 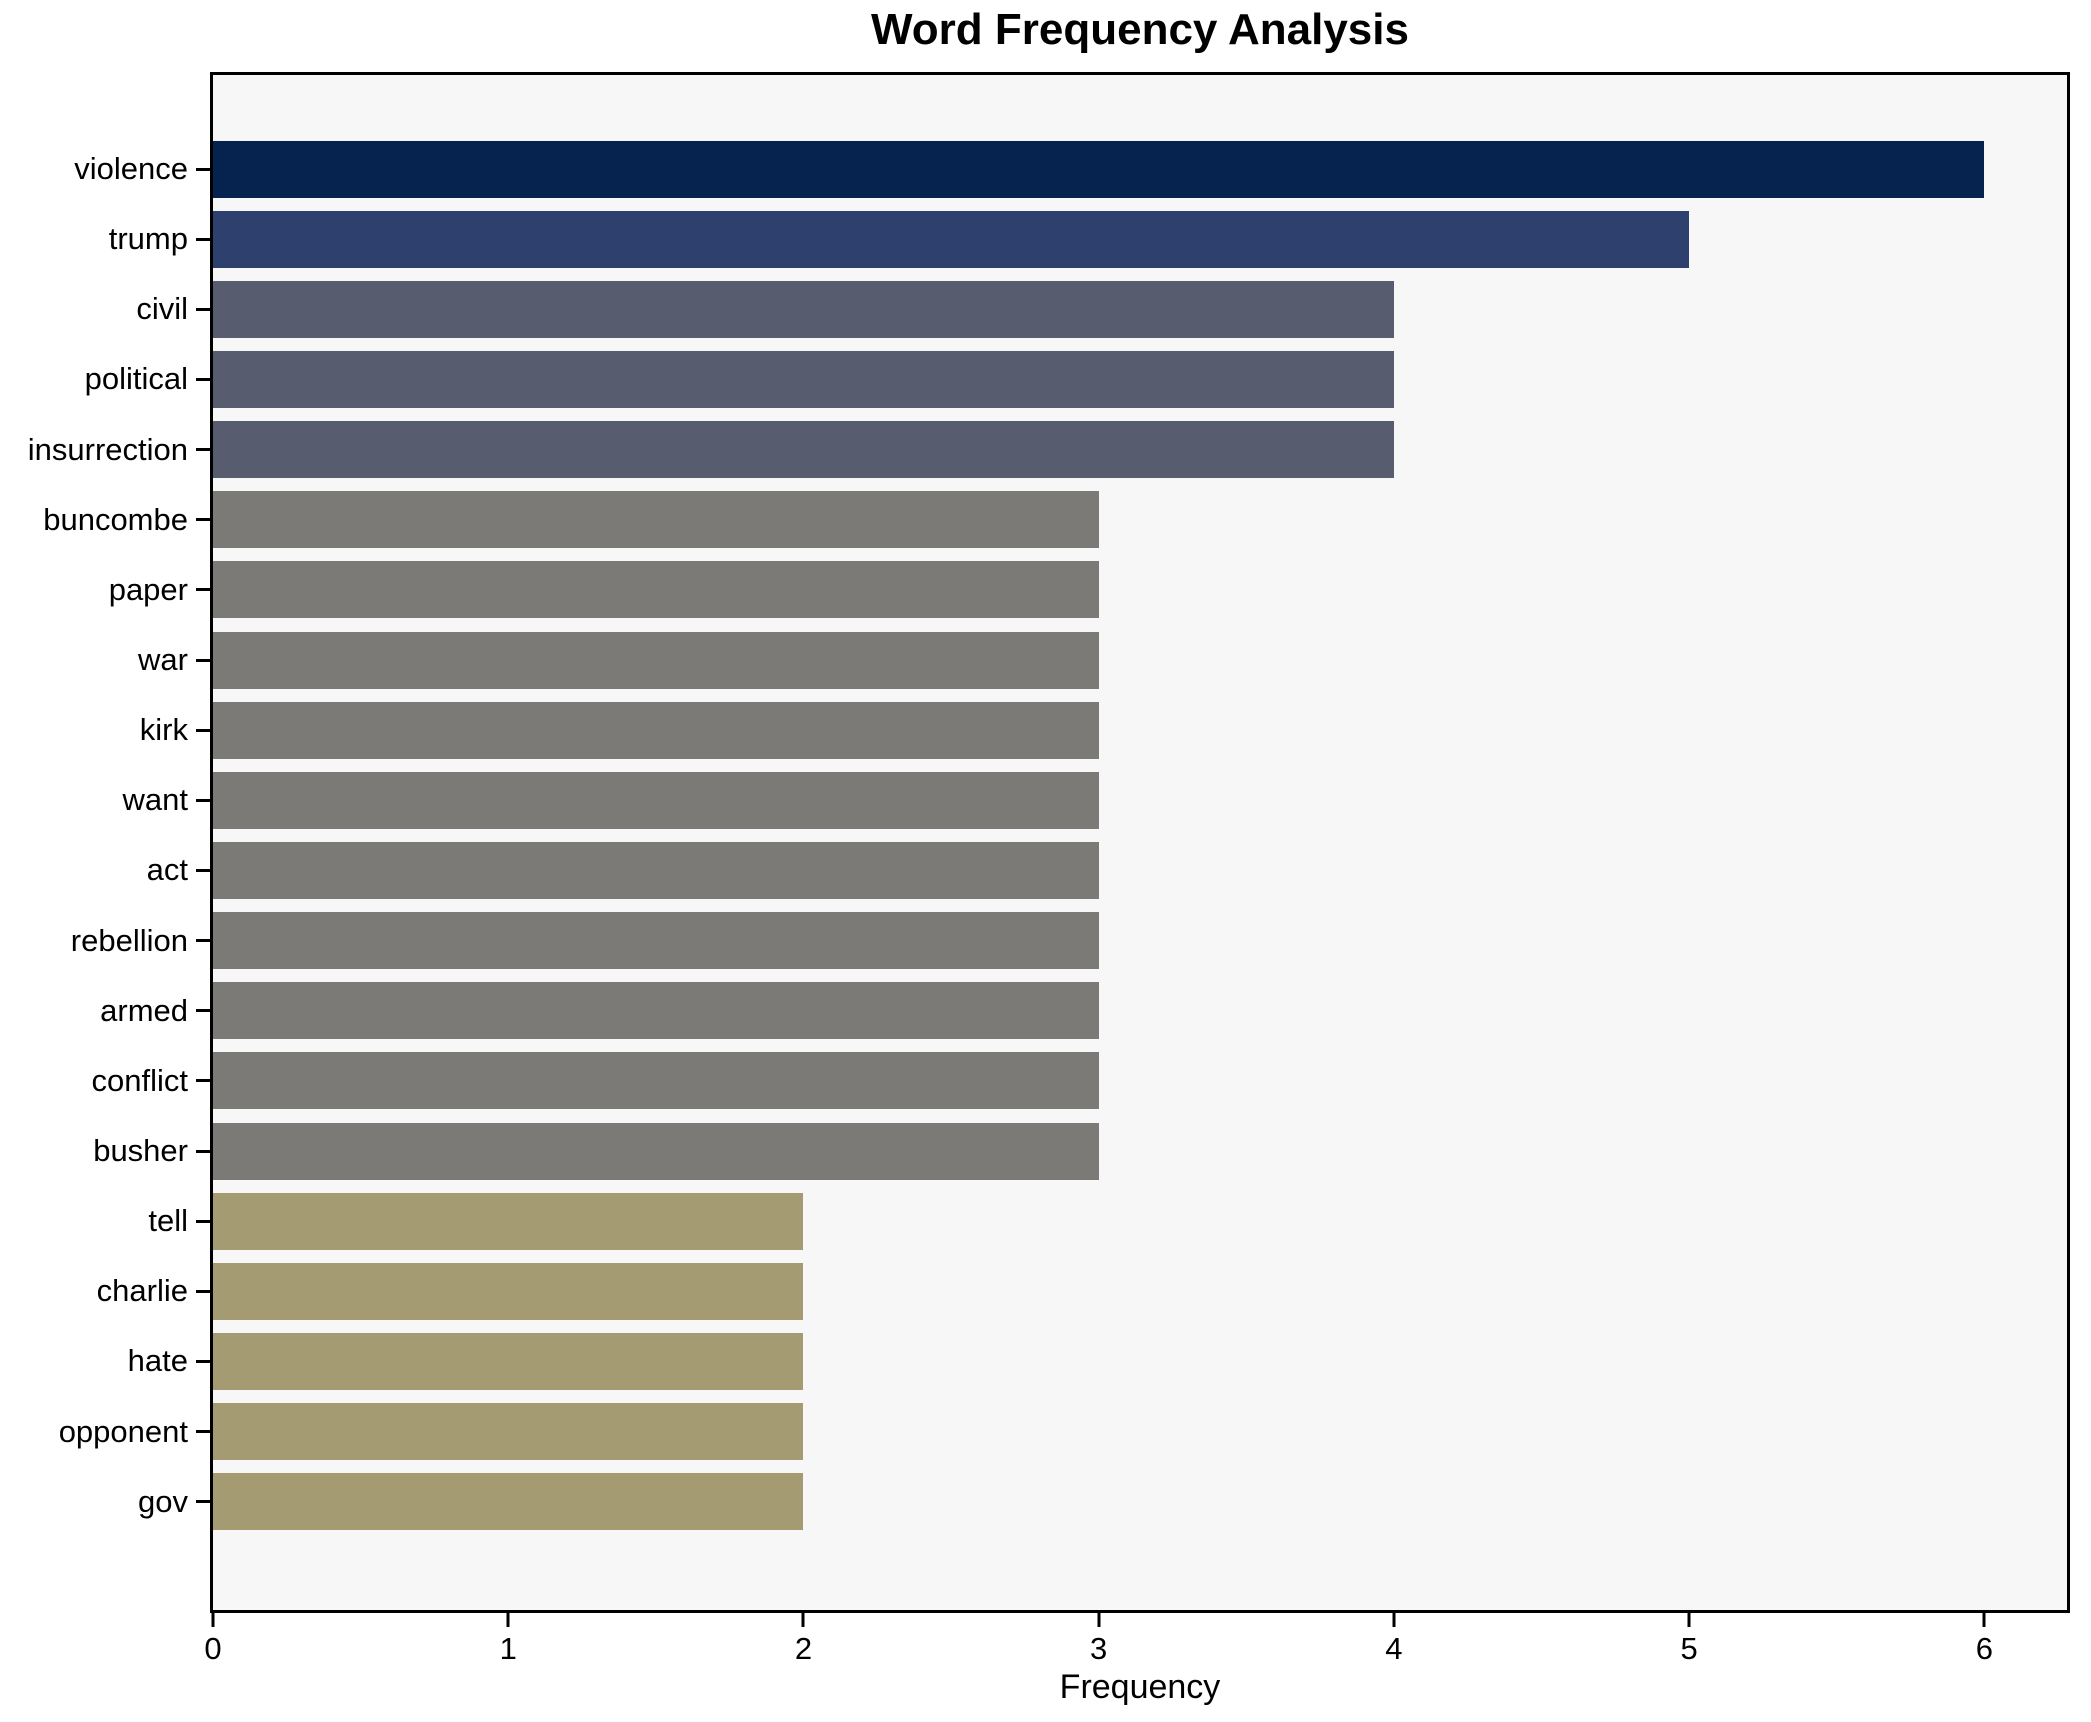 I want to click on bar-trump, so click(x=951, y=239).